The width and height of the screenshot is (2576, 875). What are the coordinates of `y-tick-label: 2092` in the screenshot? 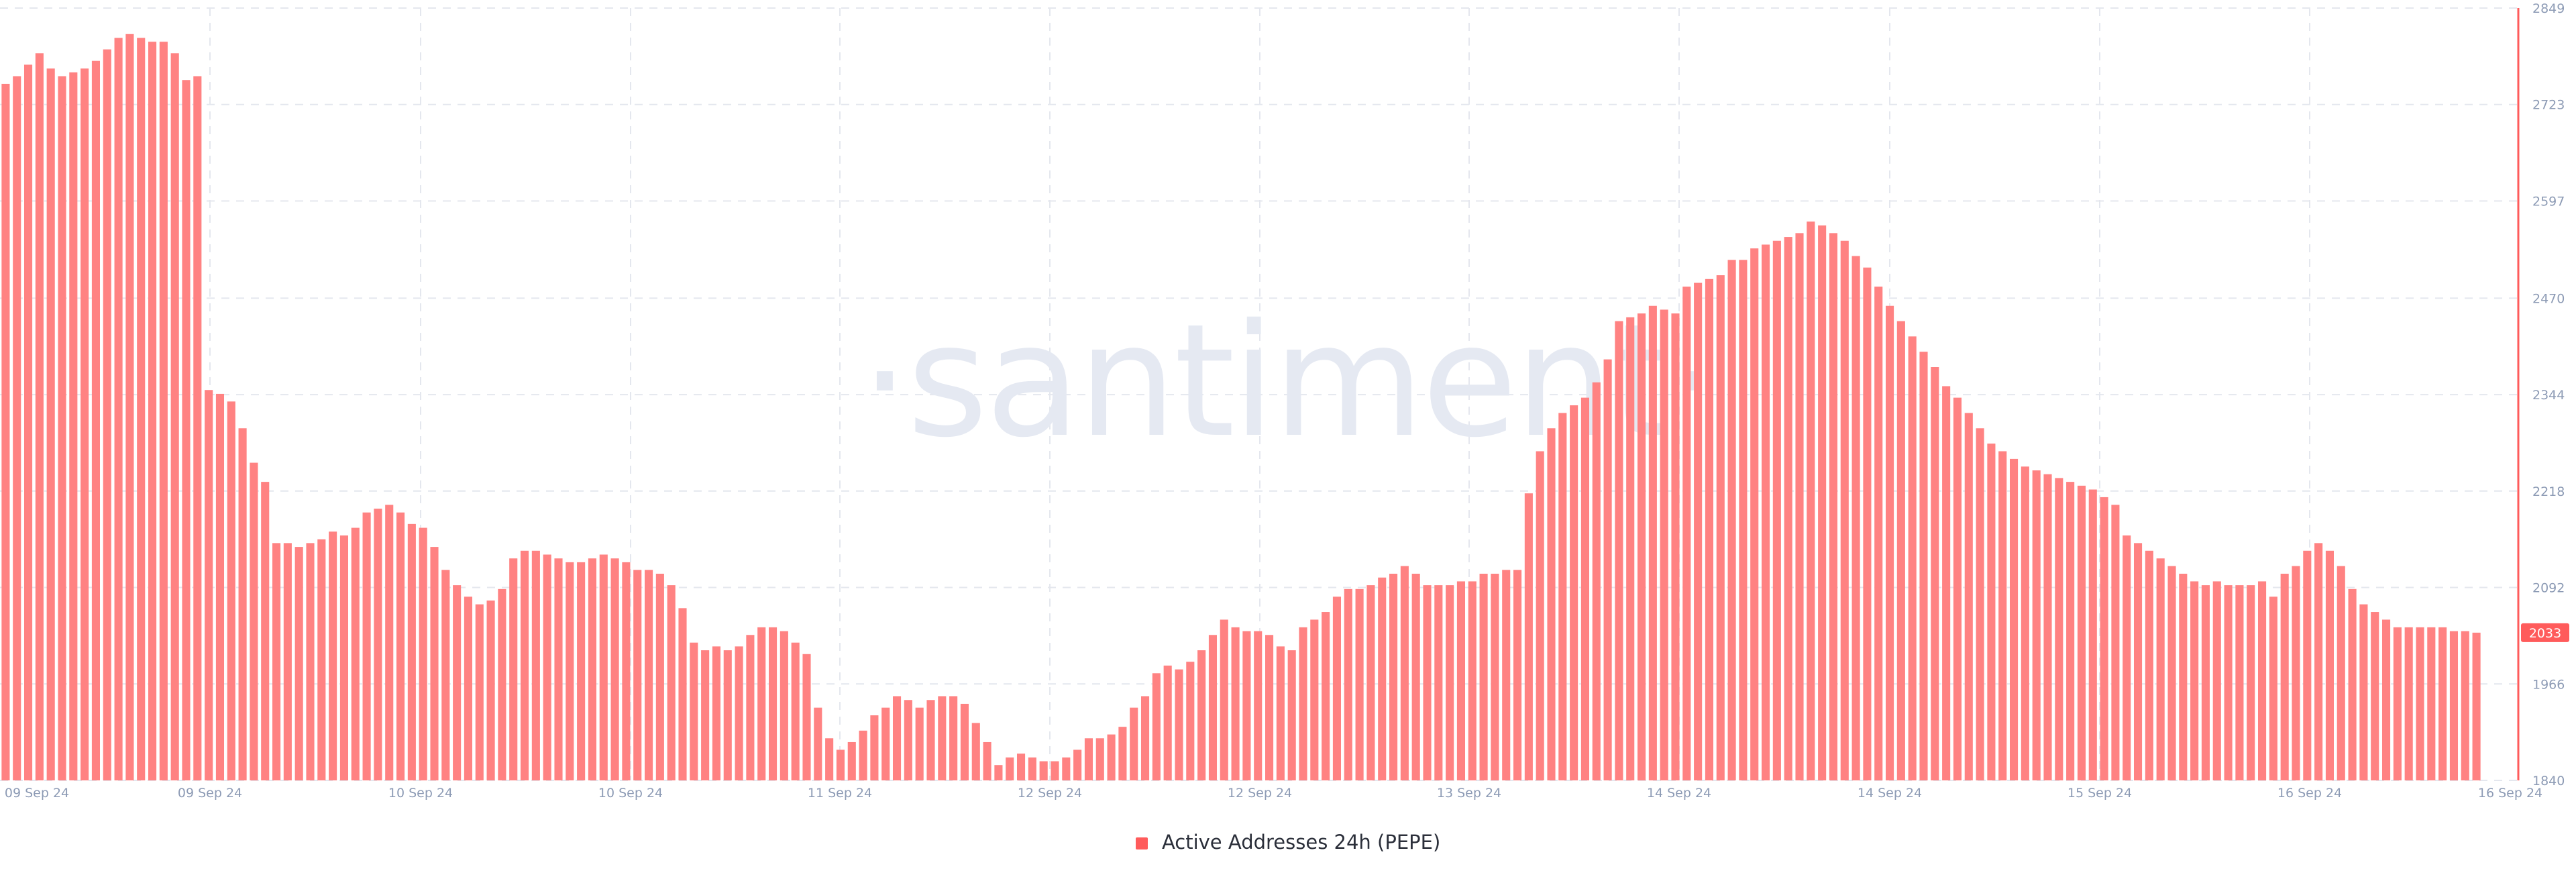 It's located at (2548, 588).